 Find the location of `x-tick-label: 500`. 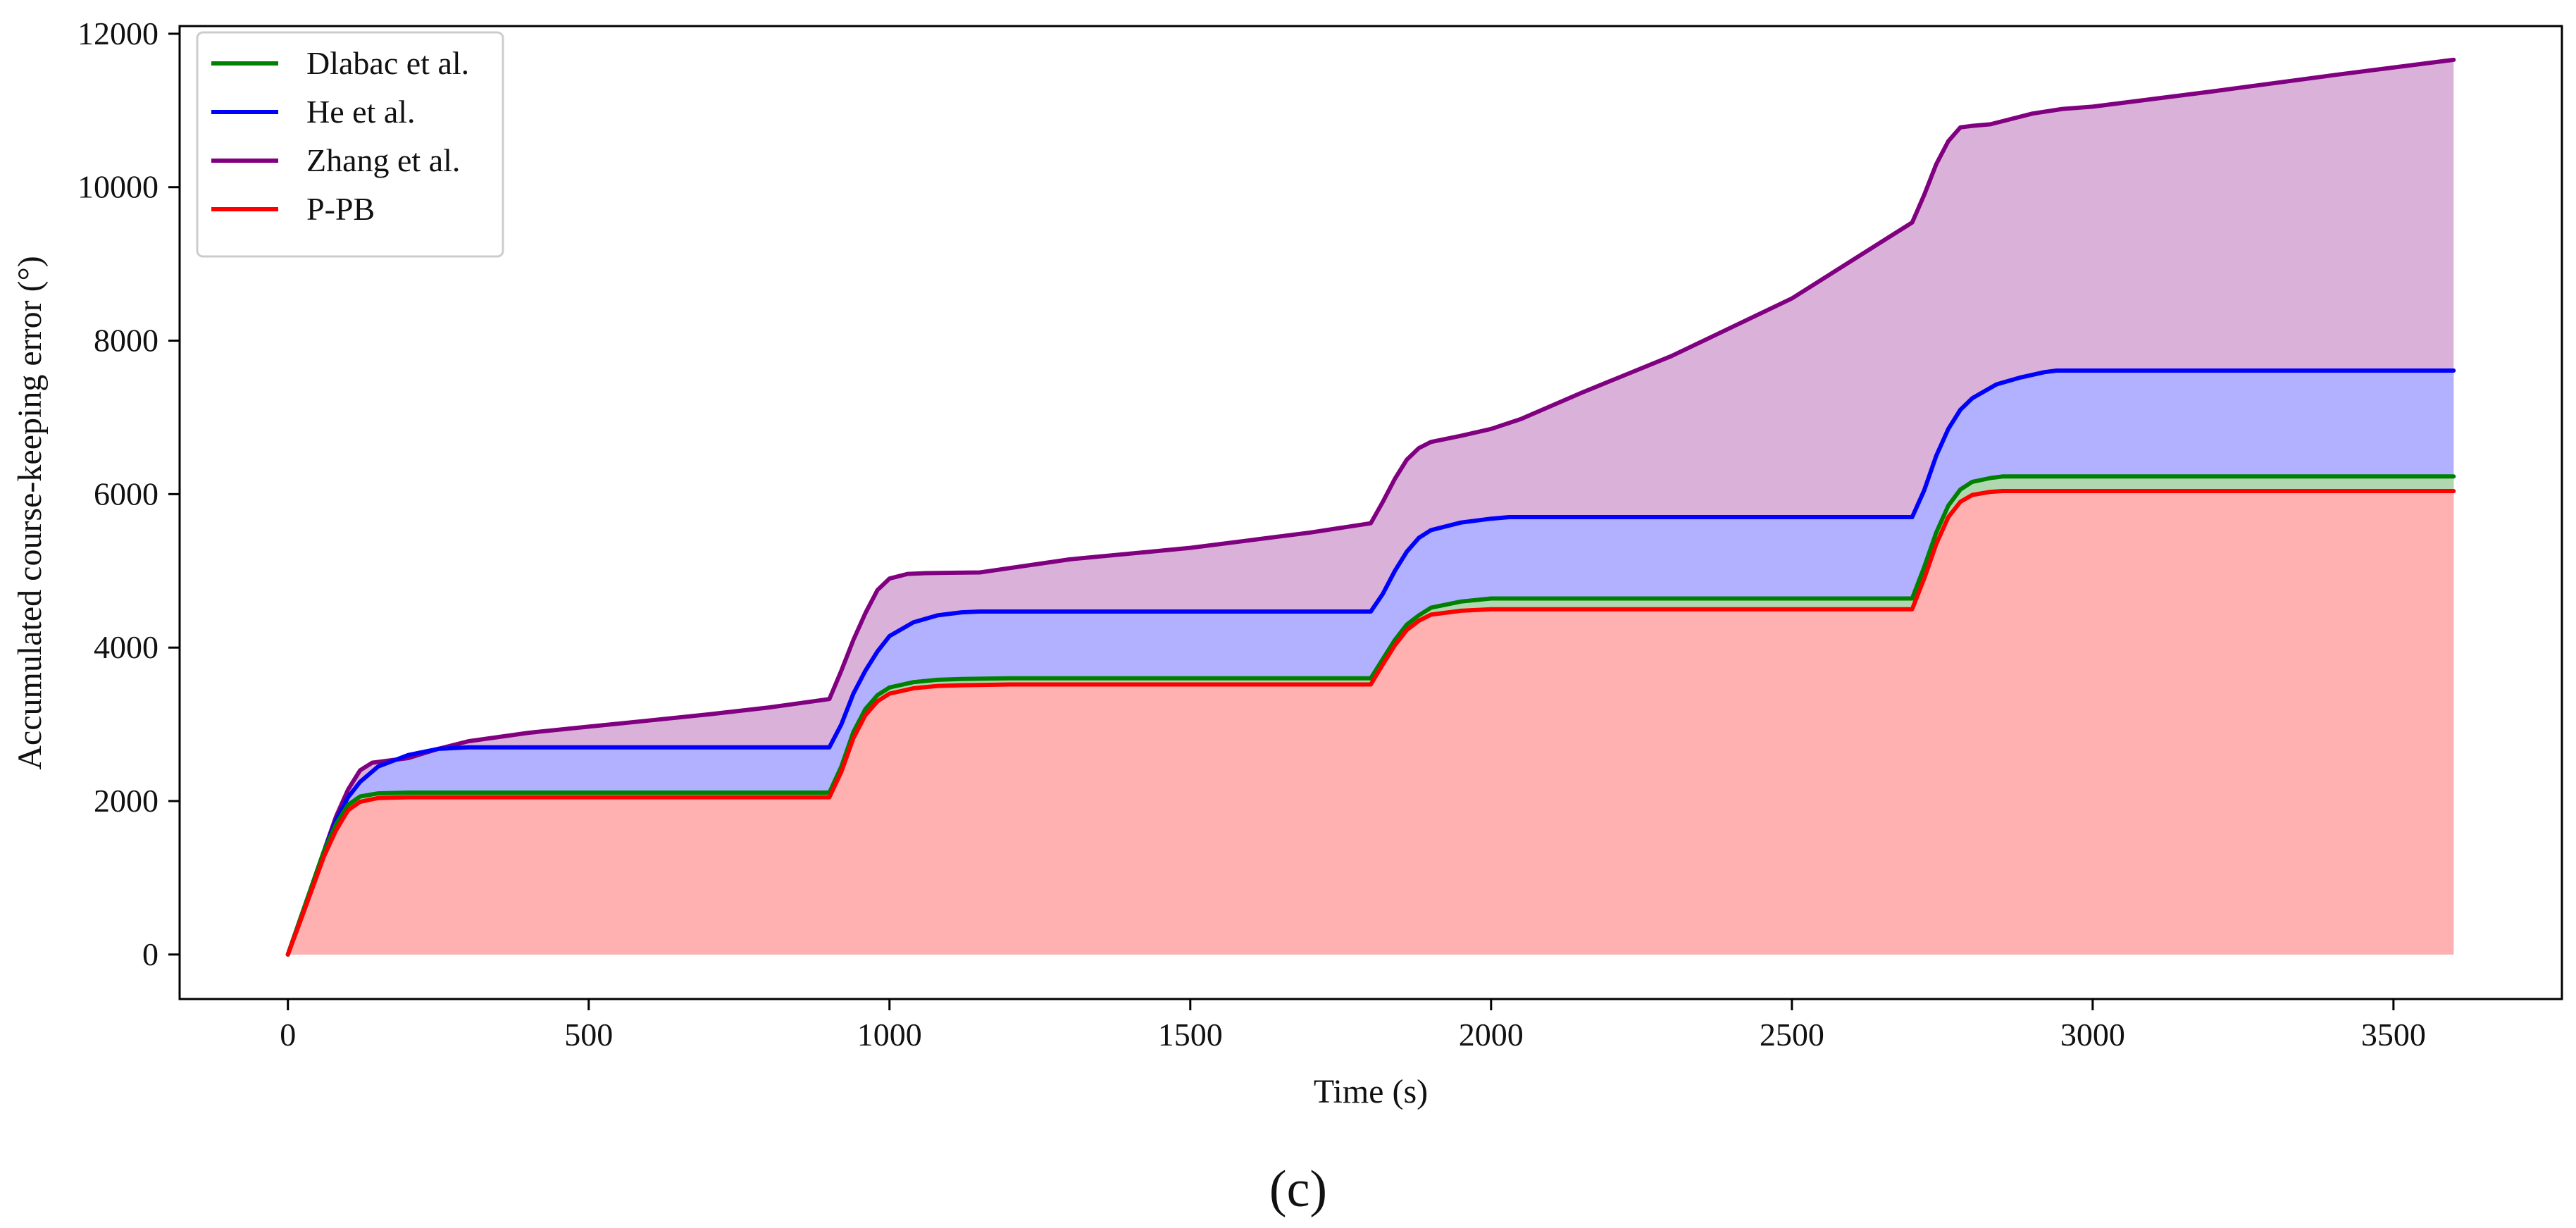

x-tick-label: 500 is located at coordinates (588, 1035).